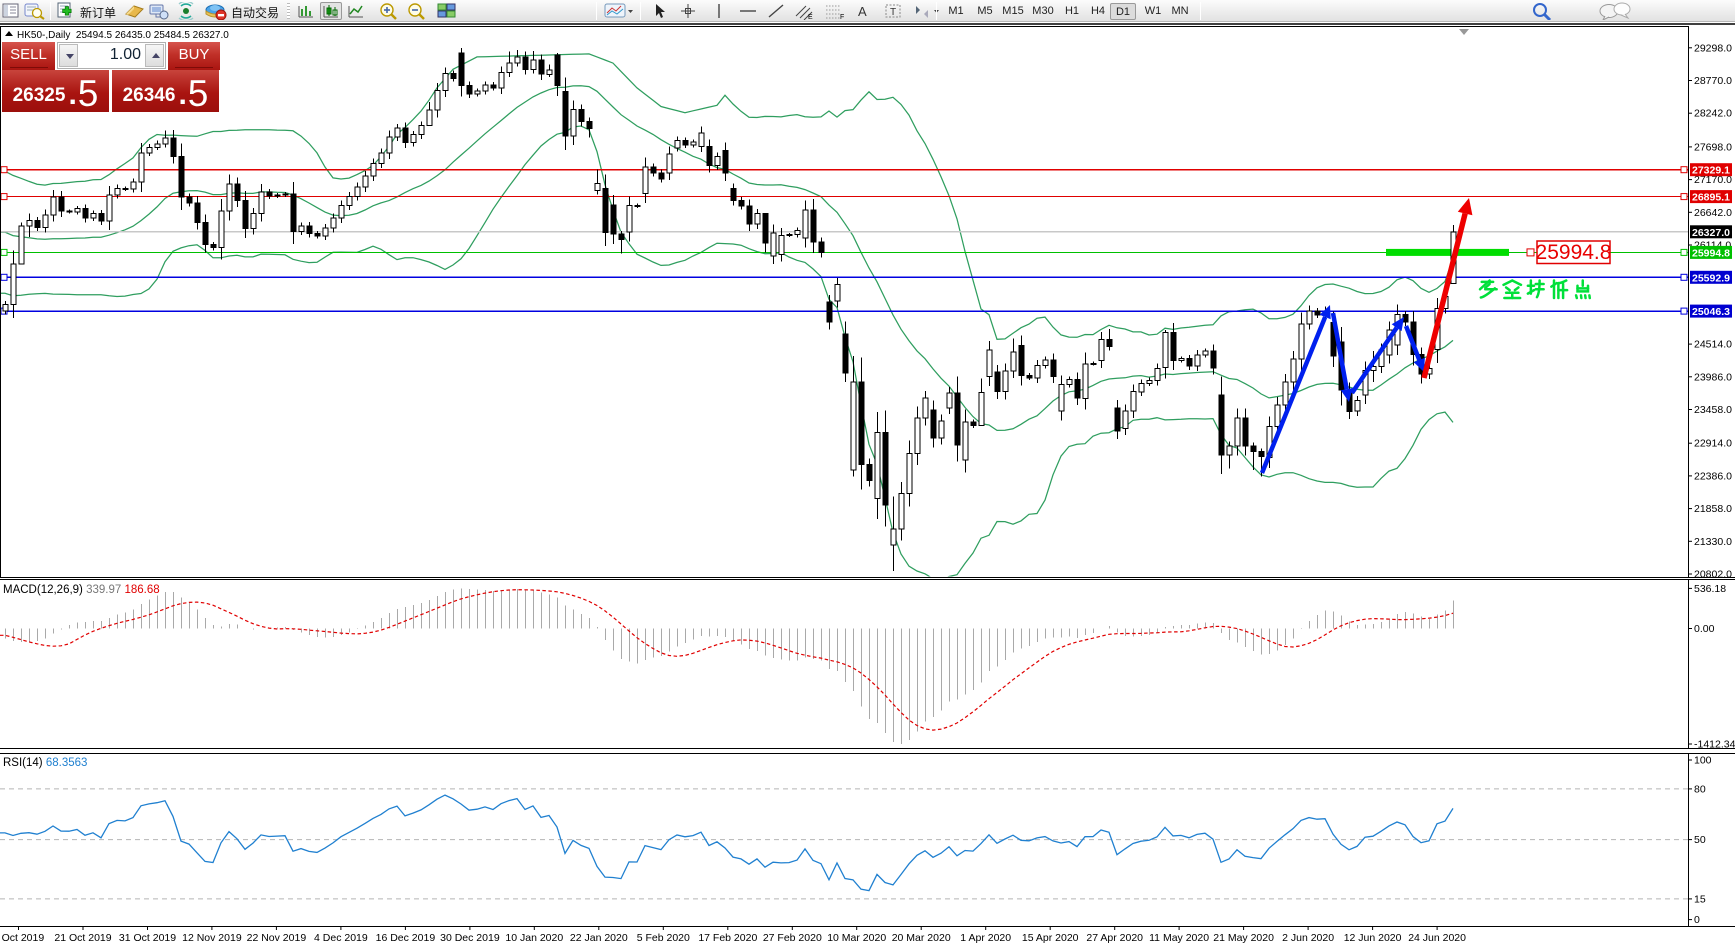 This screenshot has height=948, width=1735. Describe the element at coordinates (1243, 938) in the screenshot. I see `svg-text: 21 May 2020` at that location.